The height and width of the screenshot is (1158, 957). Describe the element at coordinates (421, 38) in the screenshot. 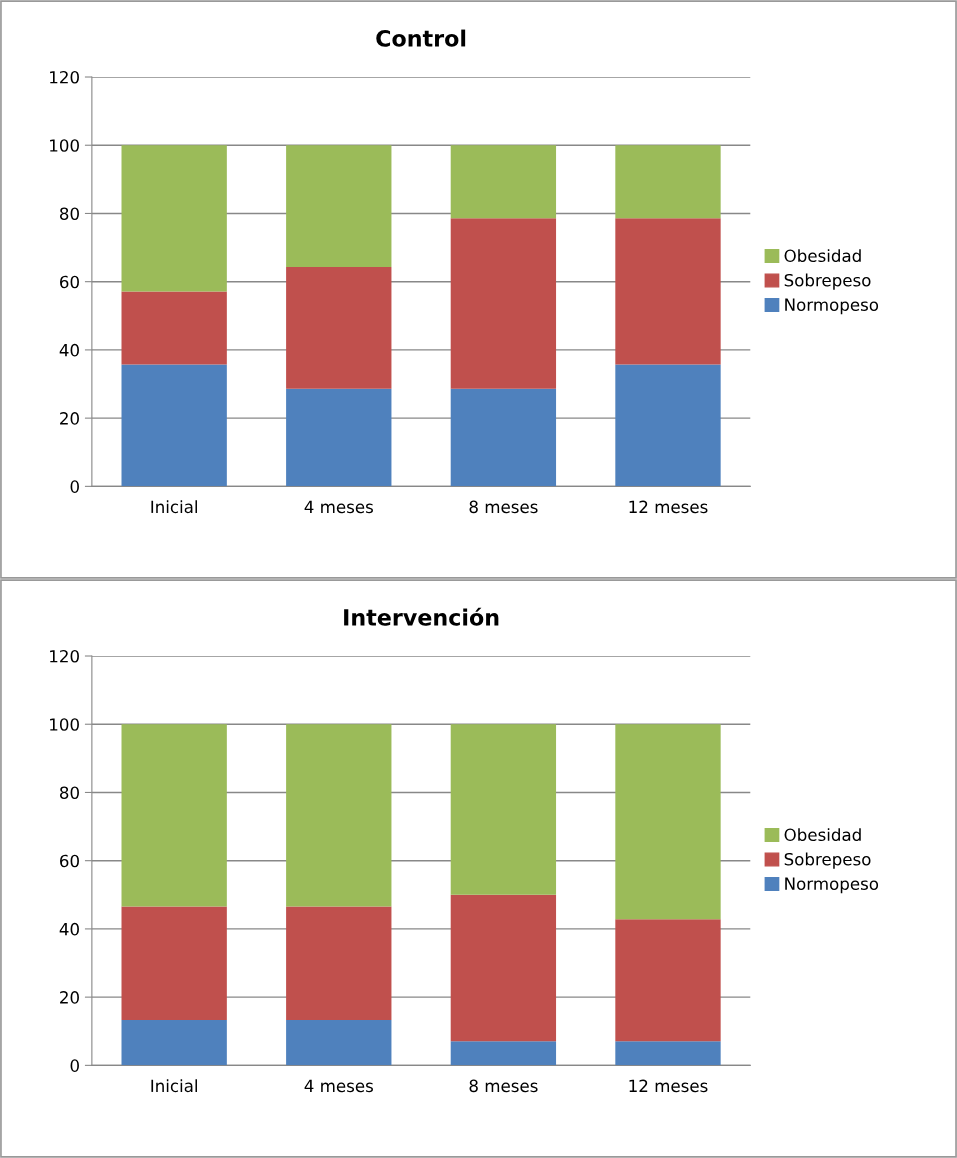

I see `chart-title: Control` at that location.